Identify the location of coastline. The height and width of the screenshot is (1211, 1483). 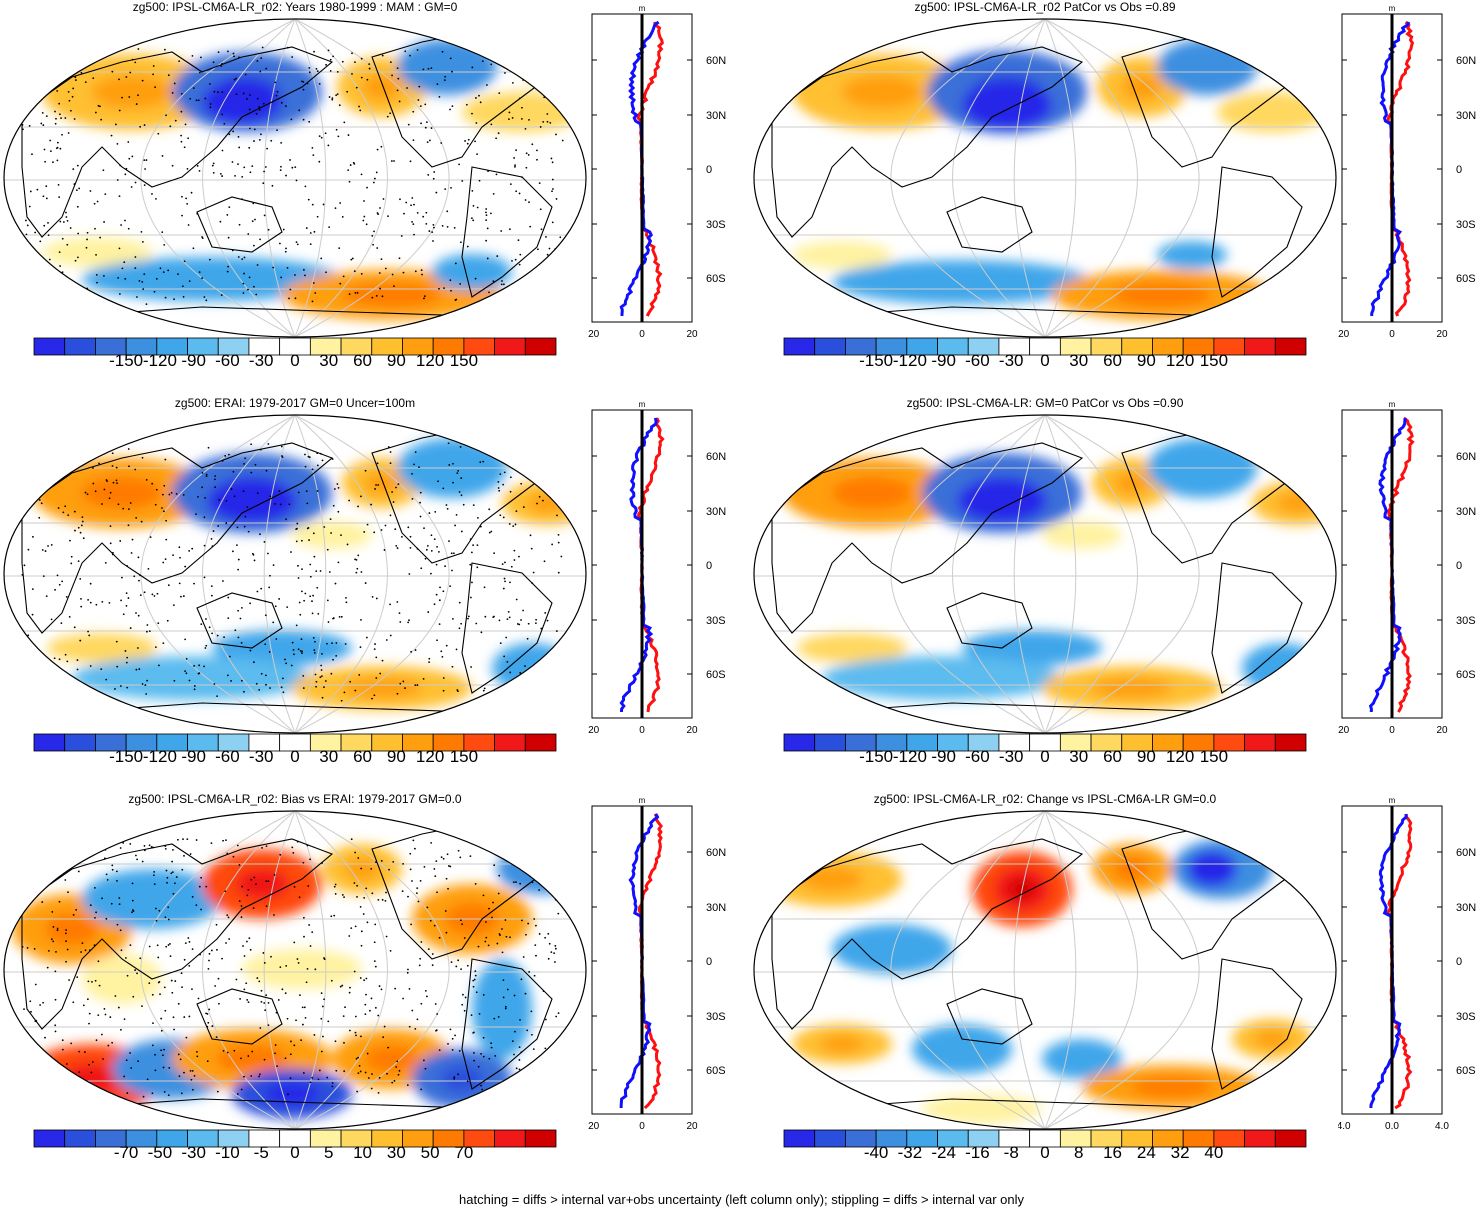
(507, 1024).